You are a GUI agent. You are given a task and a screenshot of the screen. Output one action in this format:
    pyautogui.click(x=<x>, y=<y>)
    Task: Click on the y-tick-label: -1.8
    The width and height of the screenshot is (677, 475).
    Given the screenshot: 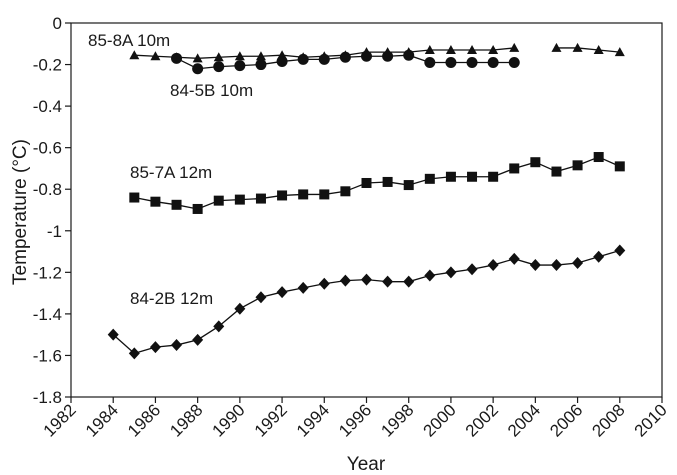 What is the action you would take?
    pyautogui.click(x=47, y=397)
    